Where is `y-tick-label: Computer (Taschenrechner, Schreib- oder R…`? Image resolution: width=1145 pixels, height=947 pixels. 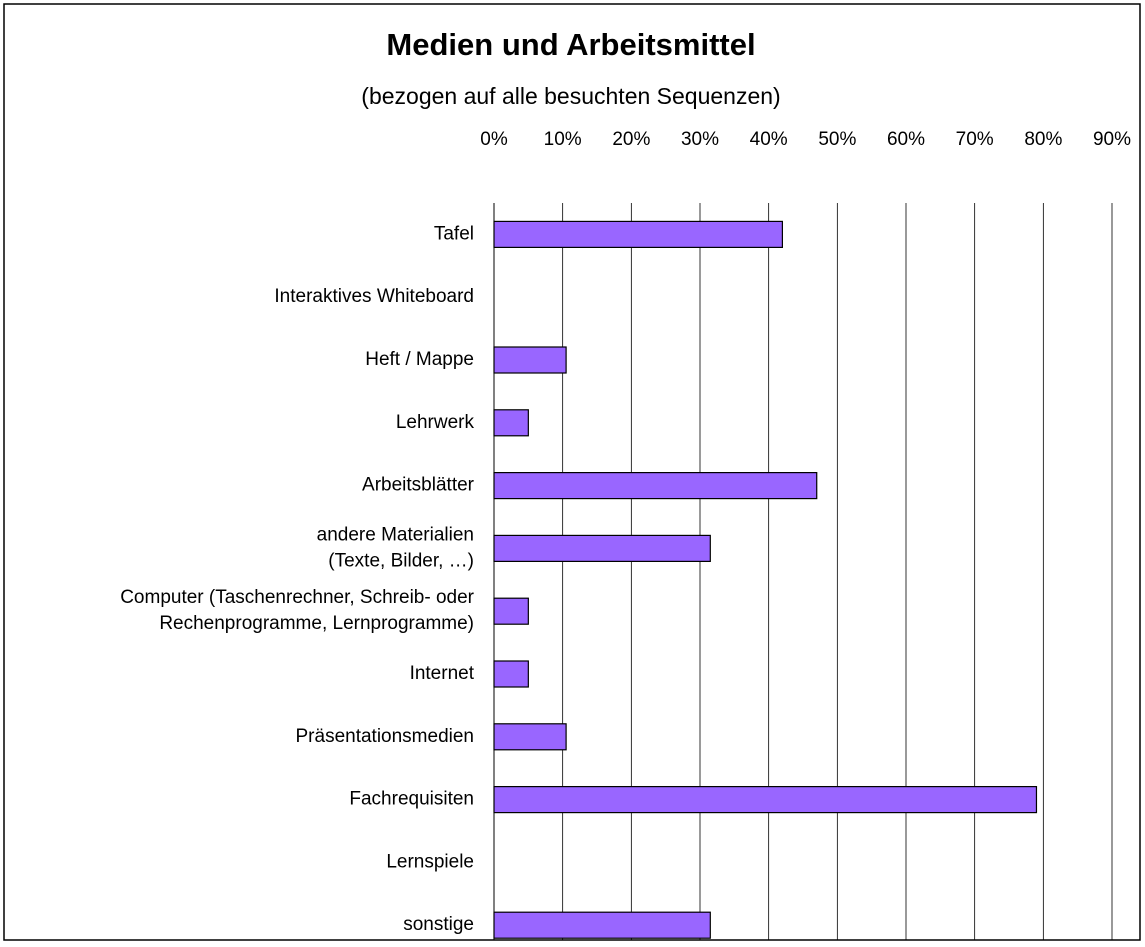 y-tick-label: Computer (Taschenrechner, Schreib- oder R… is located at coordinates (297, 610).